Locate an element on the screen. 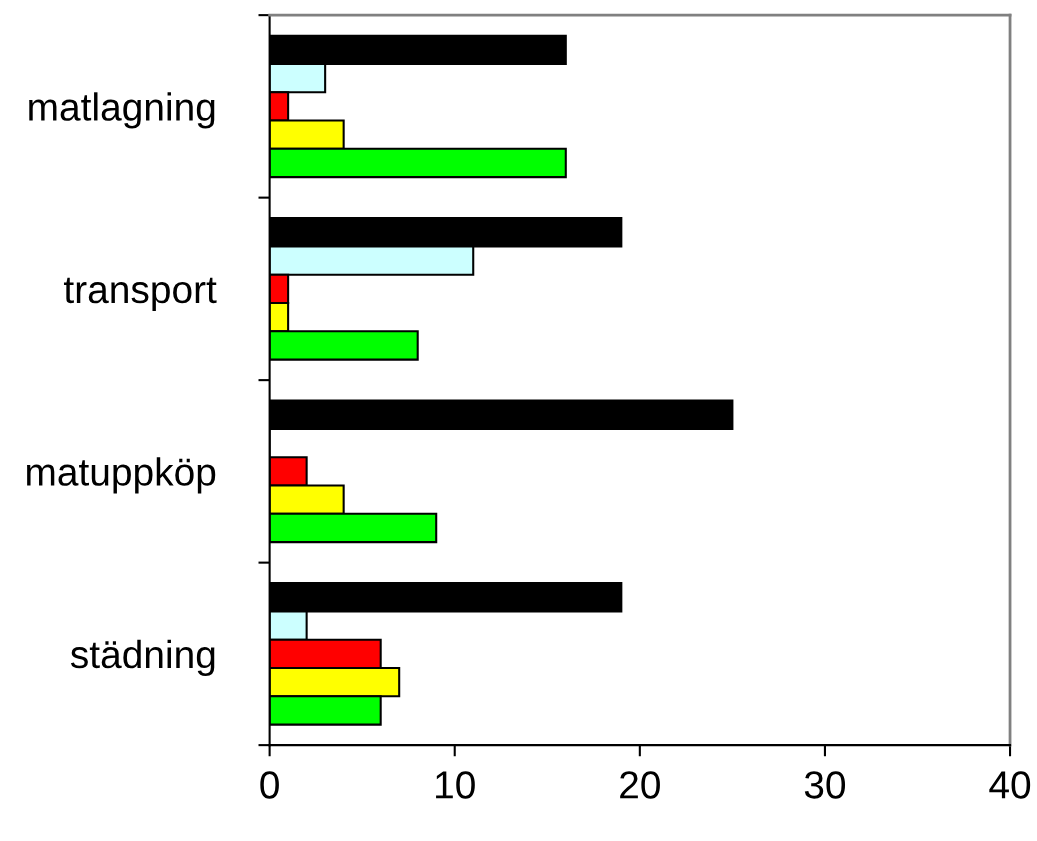 This screenshot has height=841, width=1037. y-tick-label: matlagning is located at coordinates (122, 110).